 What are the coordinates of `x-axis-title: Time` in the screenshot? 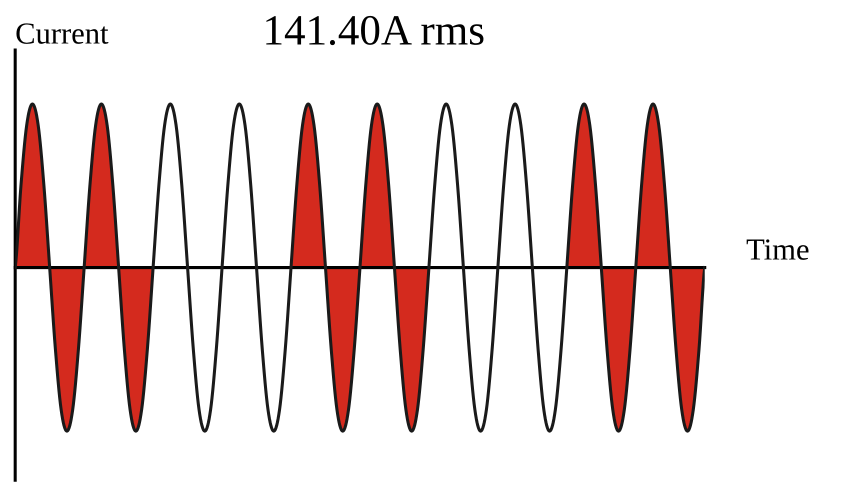 It's located at (777, 249).